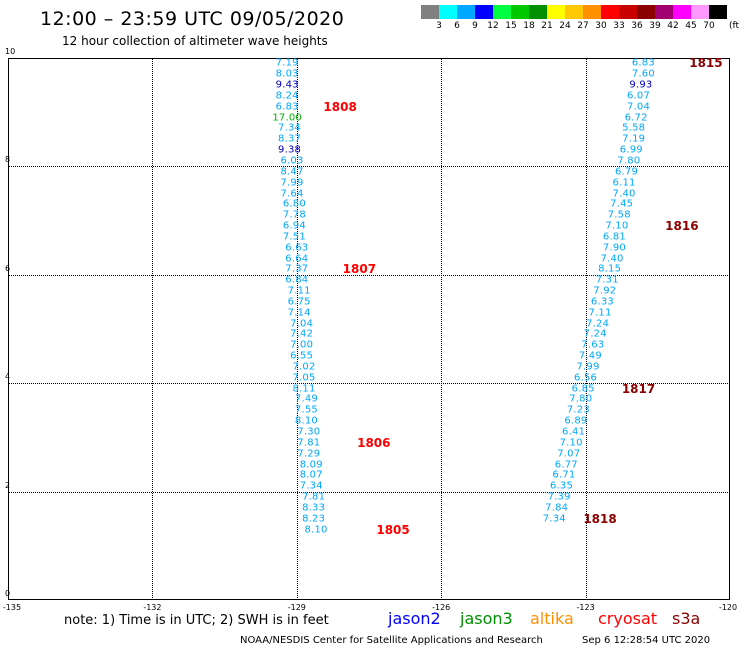 The width and height of the screenshot is (740, 650). I want to click on satellite-name: s3a, so click(686, 618).